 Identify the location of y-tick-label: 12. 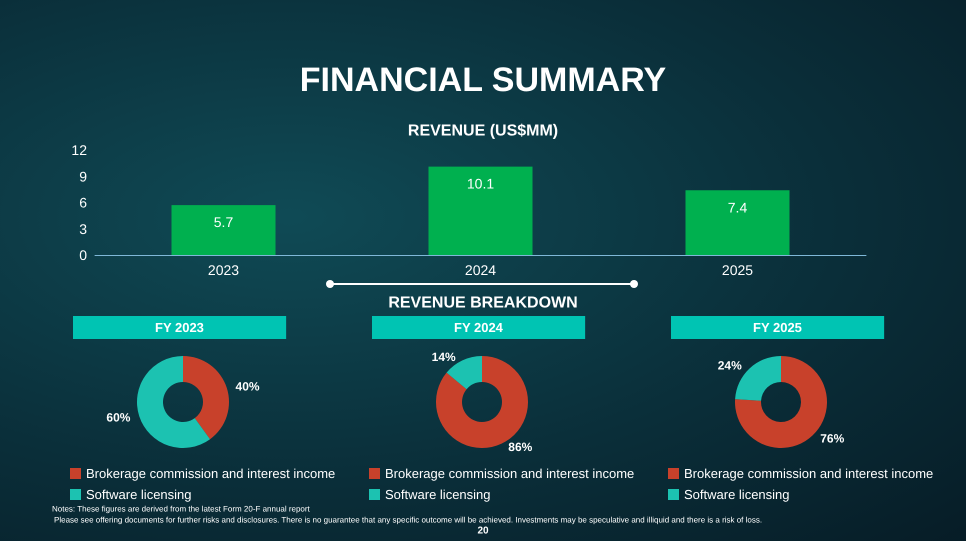
(79, 150).